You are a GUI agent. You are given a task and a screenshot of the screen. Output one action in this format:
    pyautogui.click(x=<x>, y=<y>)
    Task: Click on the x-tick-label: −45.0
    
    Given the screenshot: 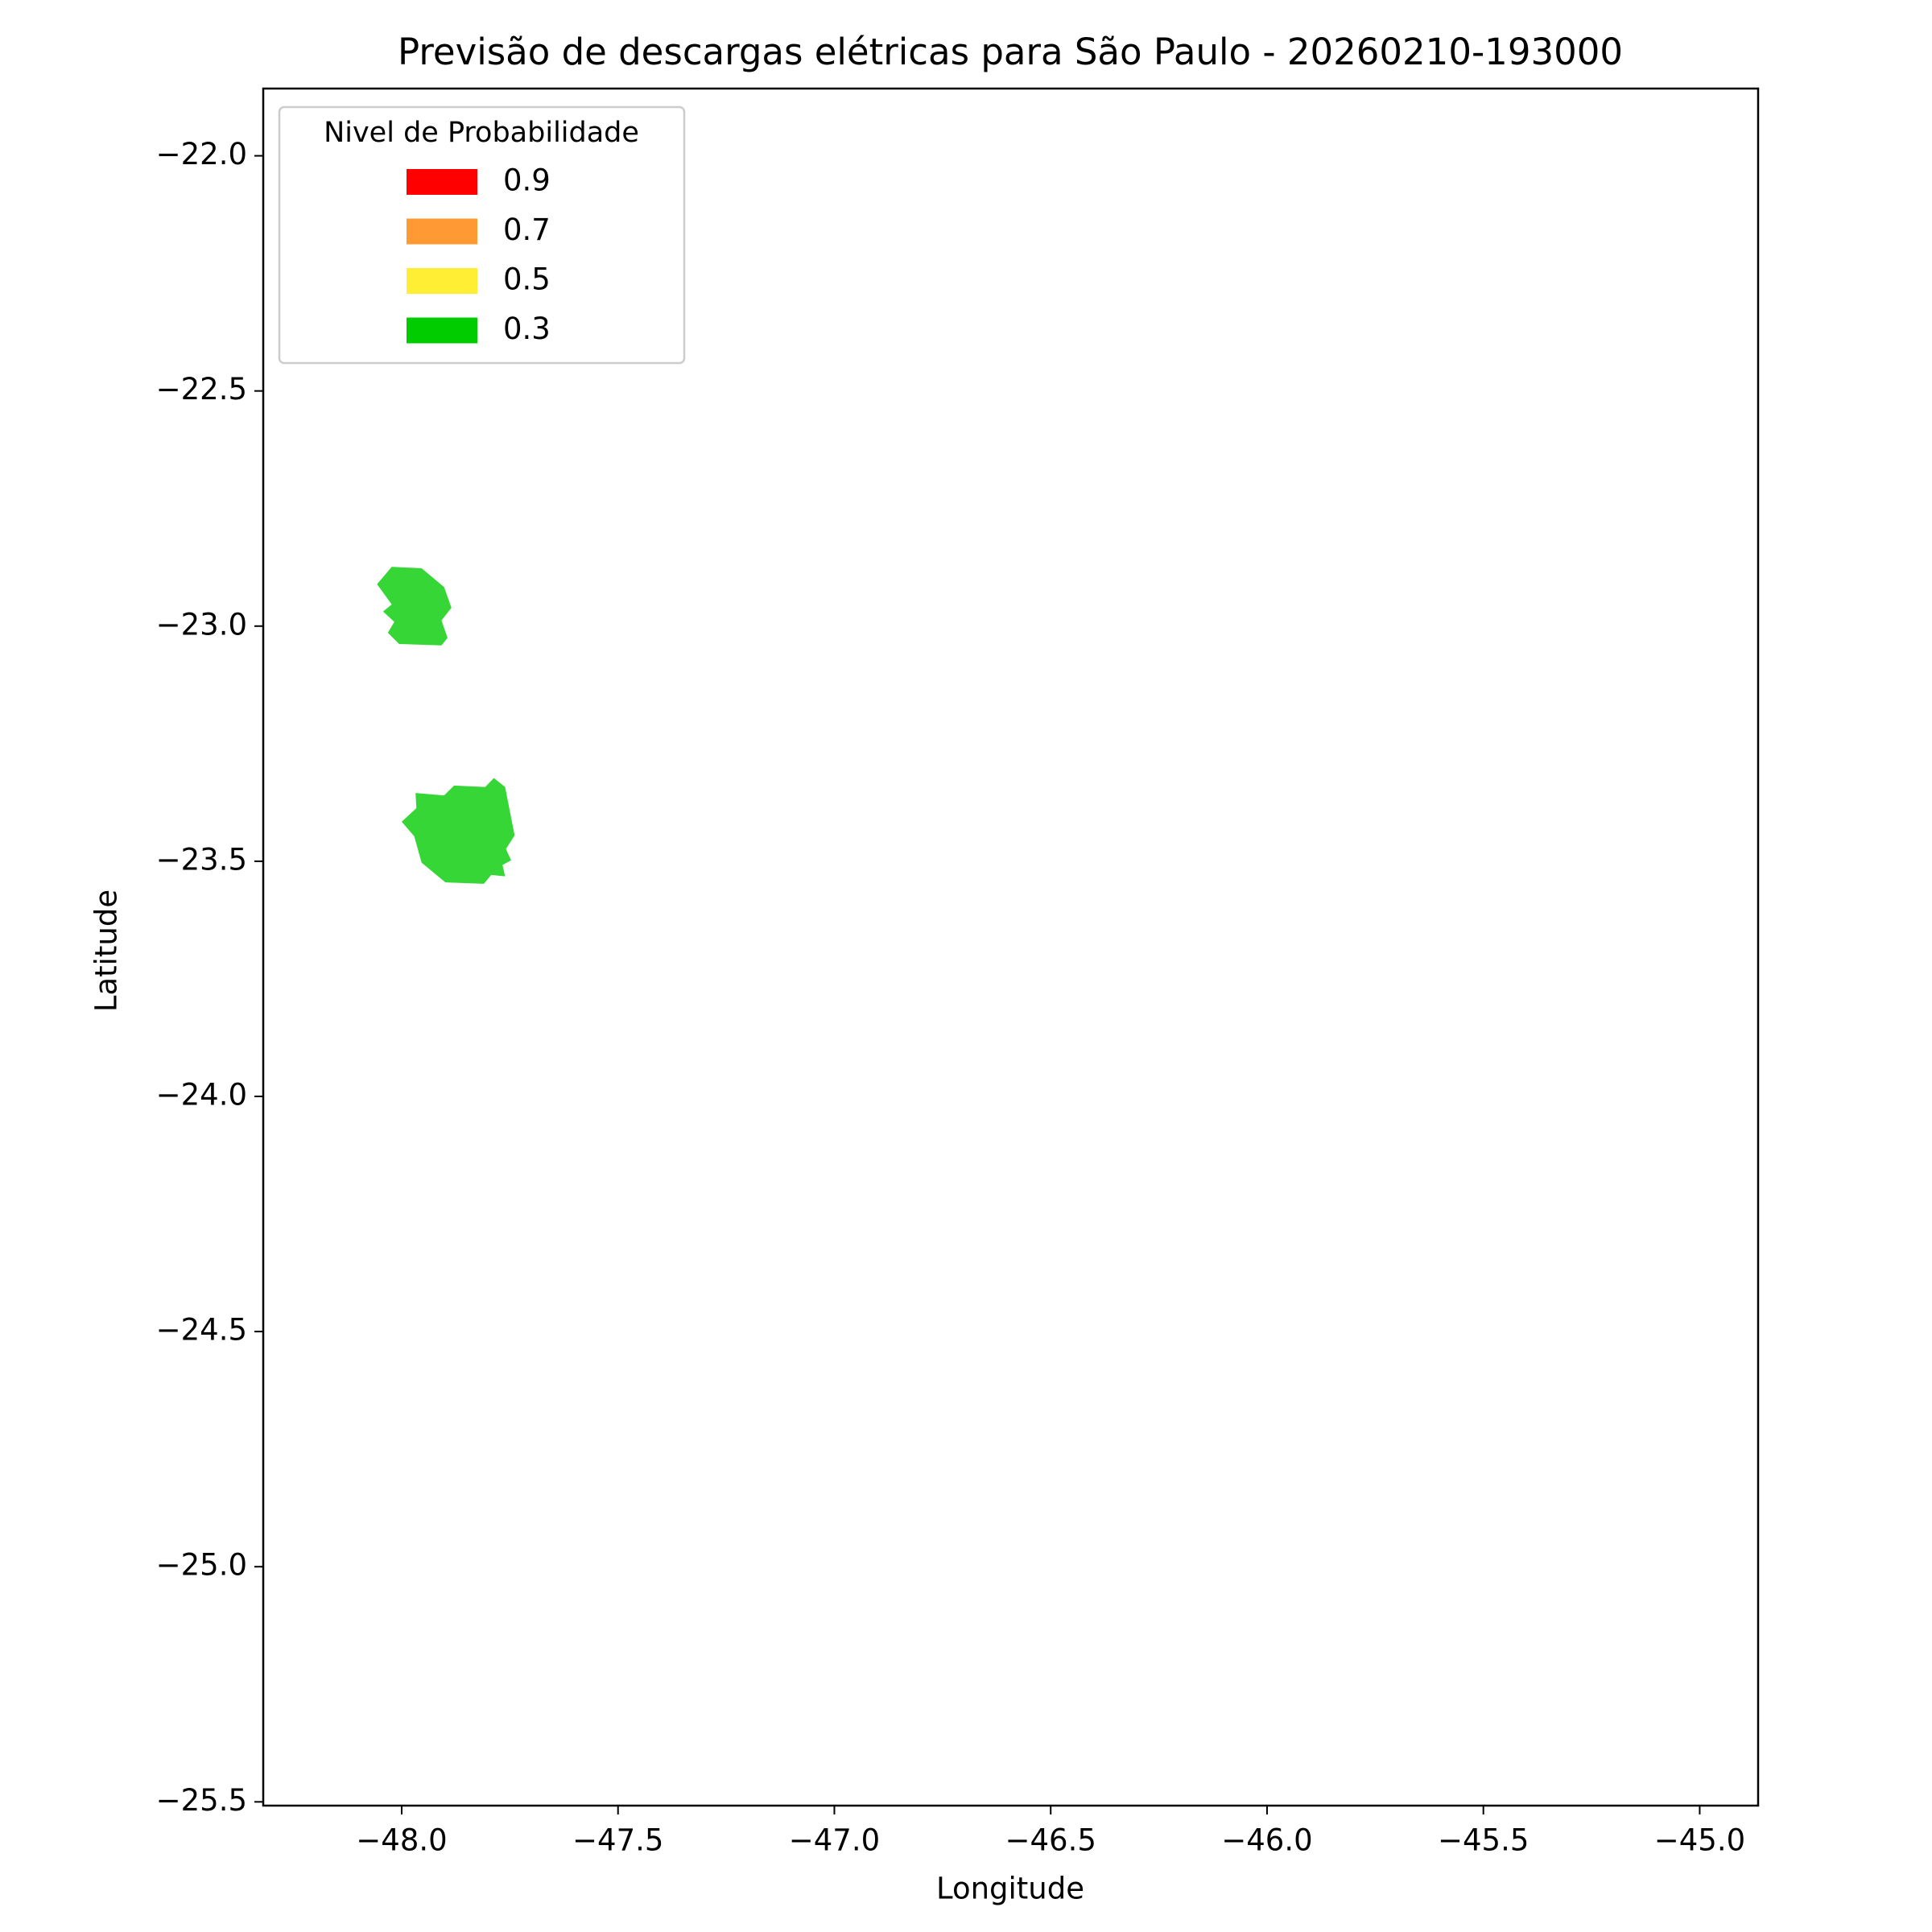 What is the action you would take?
    pyautogui.click(x=1699, y=1840)
    